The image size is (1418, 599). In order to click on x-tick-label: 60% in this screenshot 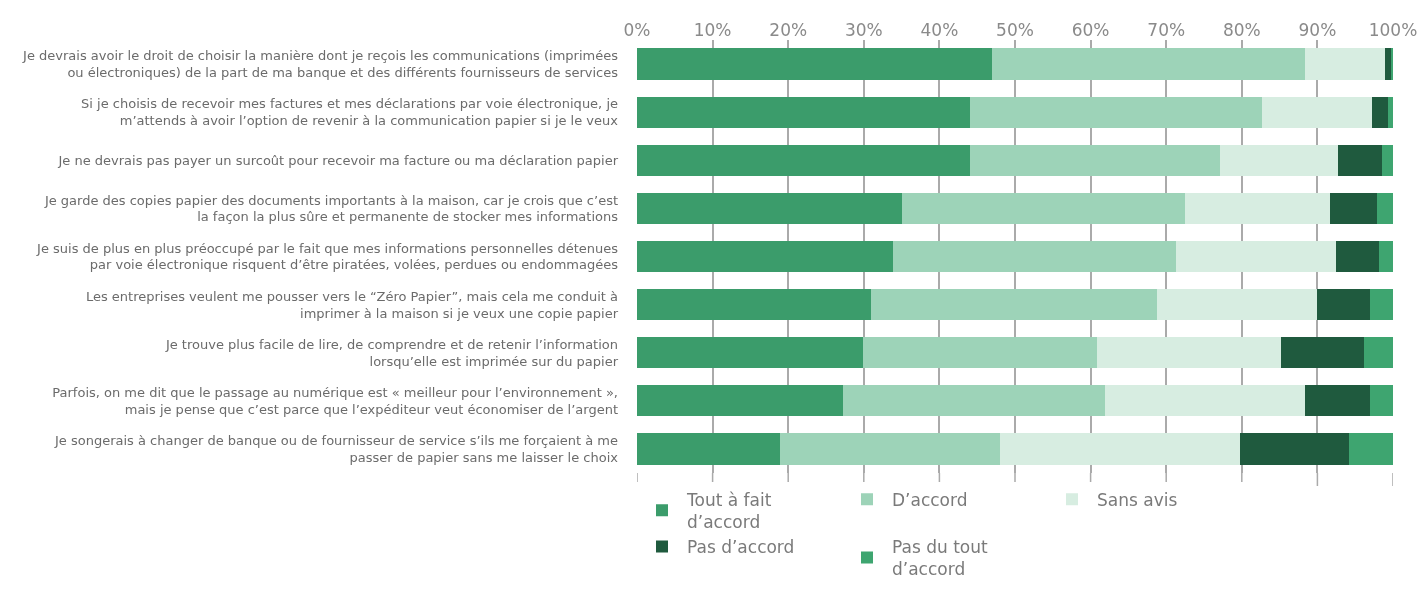, I will do `click(1090, 29)`.